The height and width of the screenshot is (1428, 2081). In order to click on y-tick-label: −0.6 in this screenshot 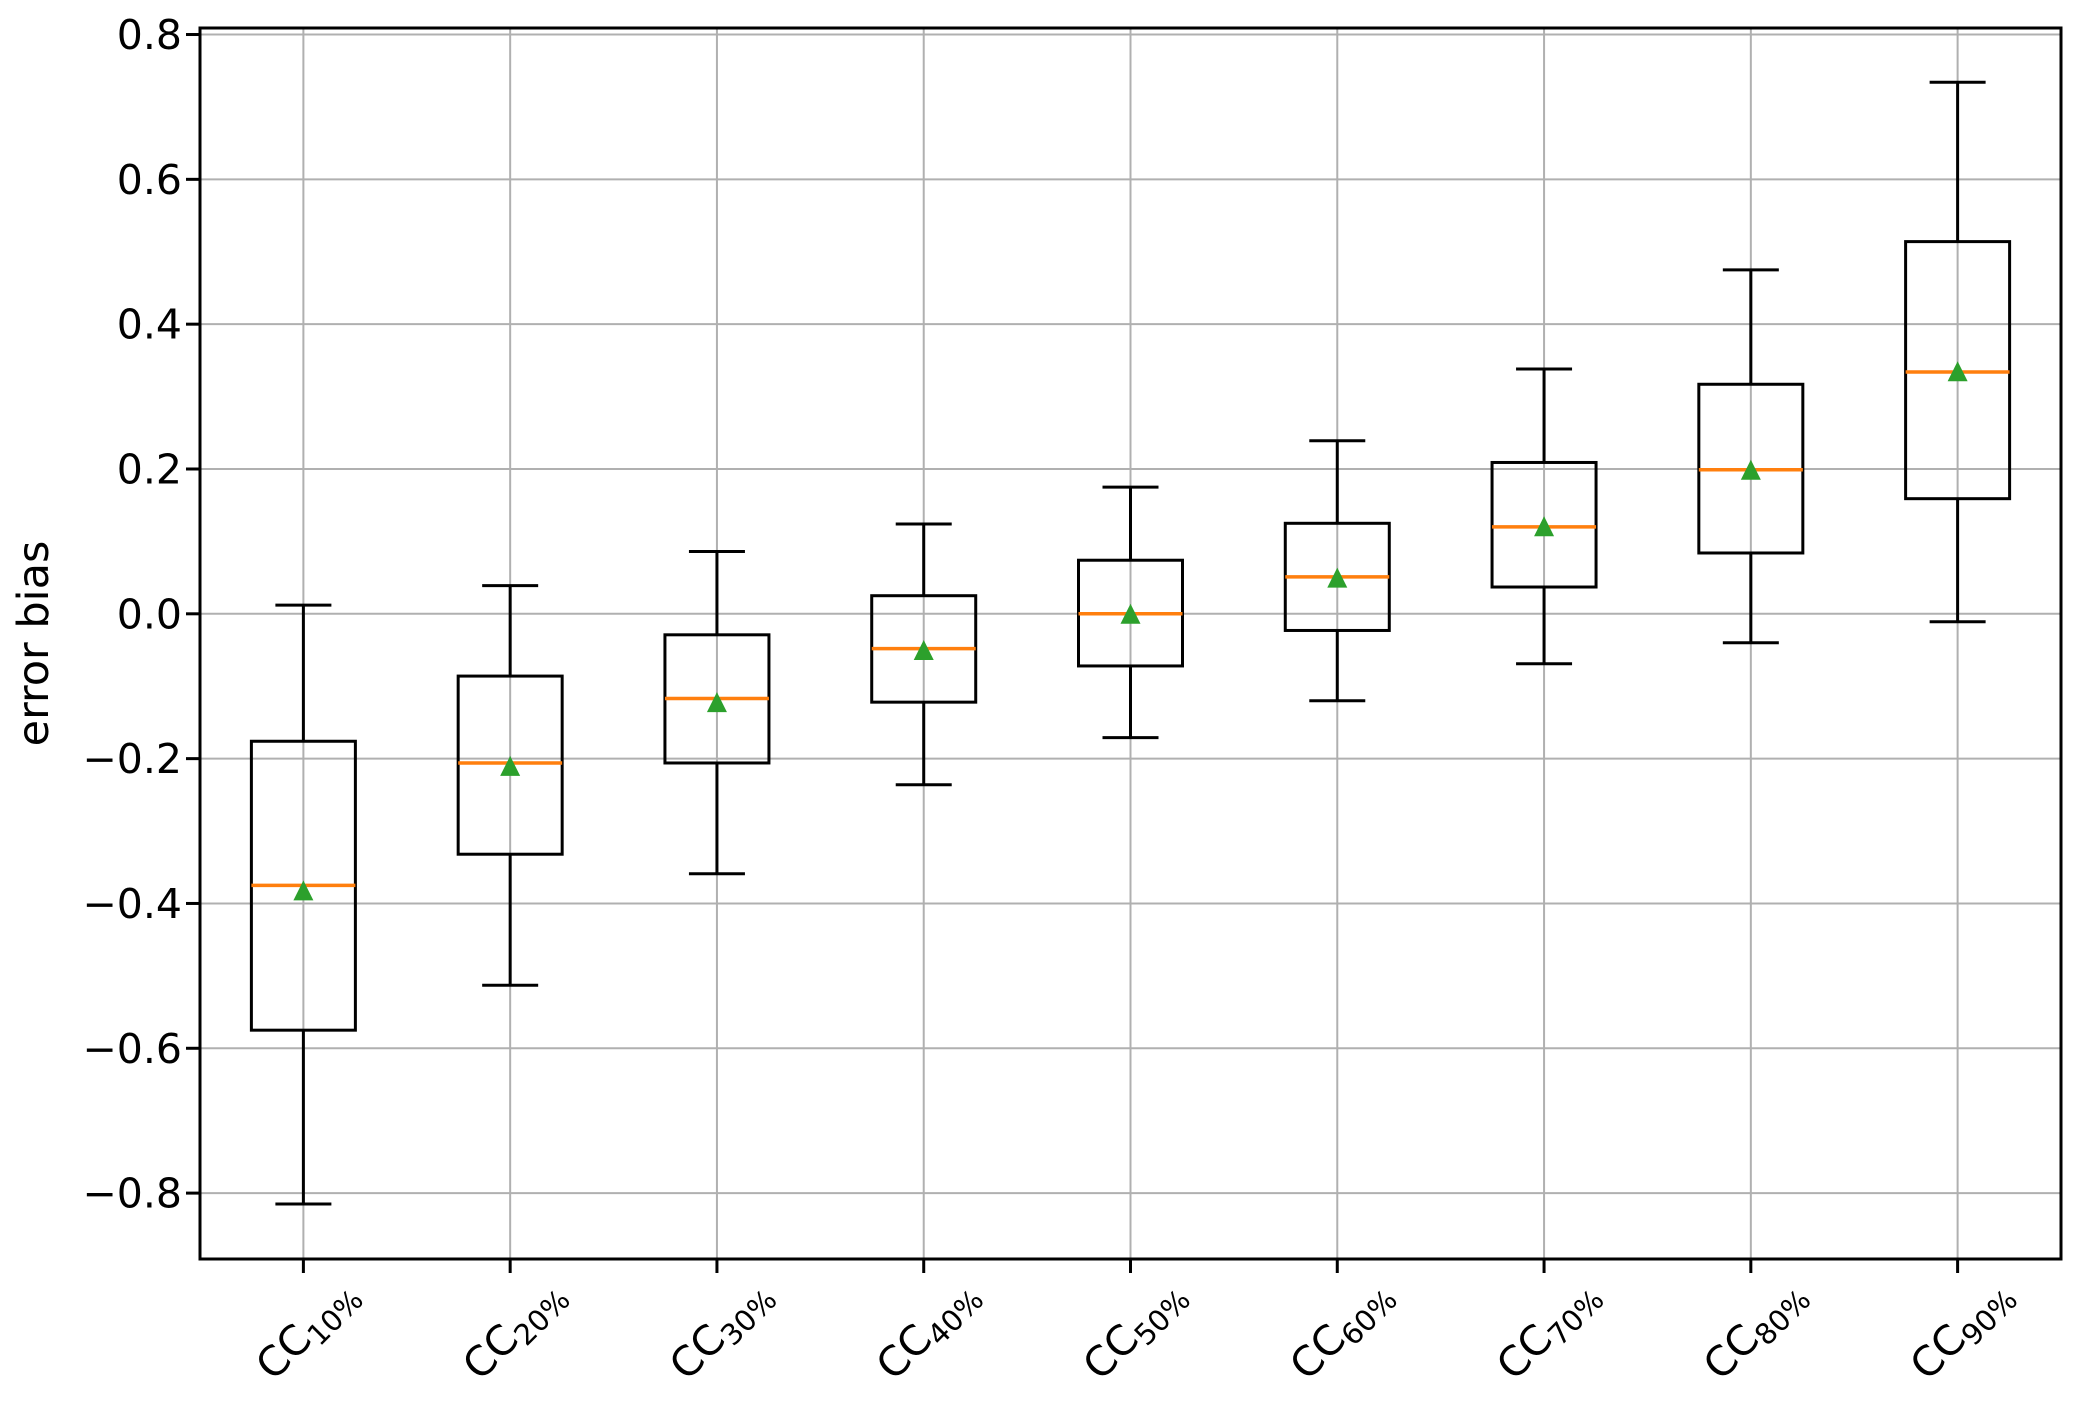, I will do `click(132, 1049)`.